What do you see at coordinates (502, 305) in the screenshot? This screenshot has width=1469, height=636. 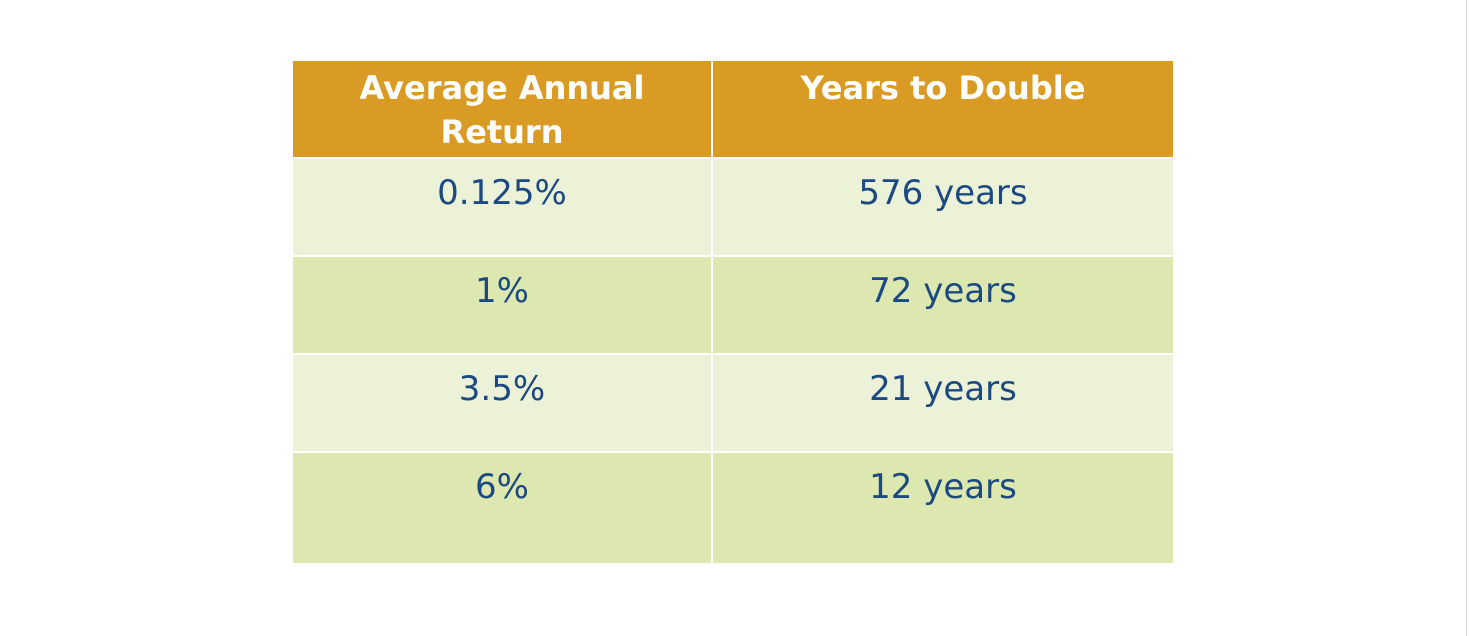 I see `rate-cell: 1%` at bounding box center [502, 305].